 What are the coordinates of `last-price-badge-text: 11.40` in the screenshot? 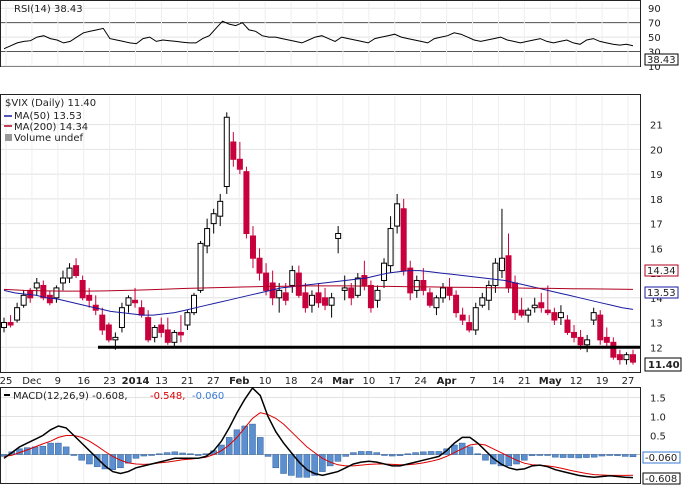 It's located at (664, 365).